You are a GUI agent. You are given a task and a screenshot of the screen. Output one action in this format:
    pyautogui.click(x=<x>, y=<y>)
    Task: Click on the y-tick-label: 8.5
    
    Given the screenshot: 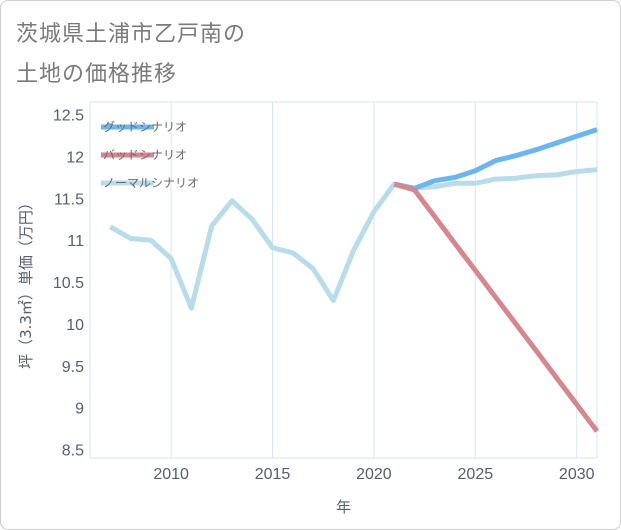 What is the action you would take?
    pyautogui.click(x=73, y=451)
    